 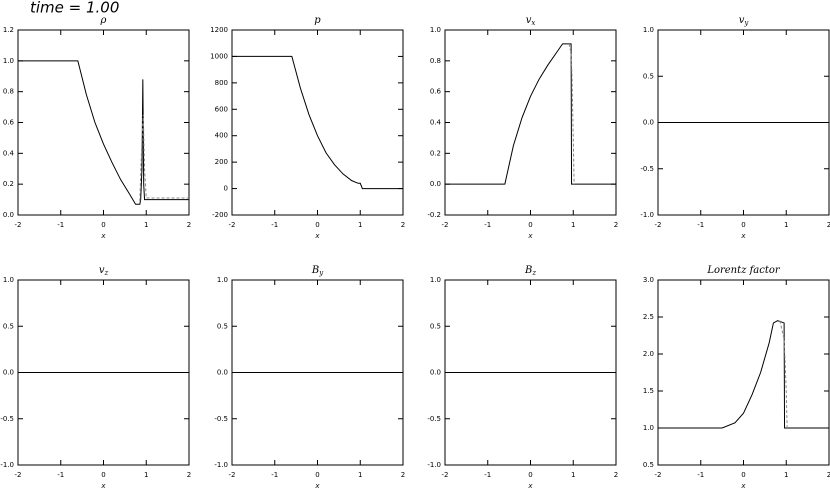 I want to click on y-tick-label: 800, so click(x=221, y=83).